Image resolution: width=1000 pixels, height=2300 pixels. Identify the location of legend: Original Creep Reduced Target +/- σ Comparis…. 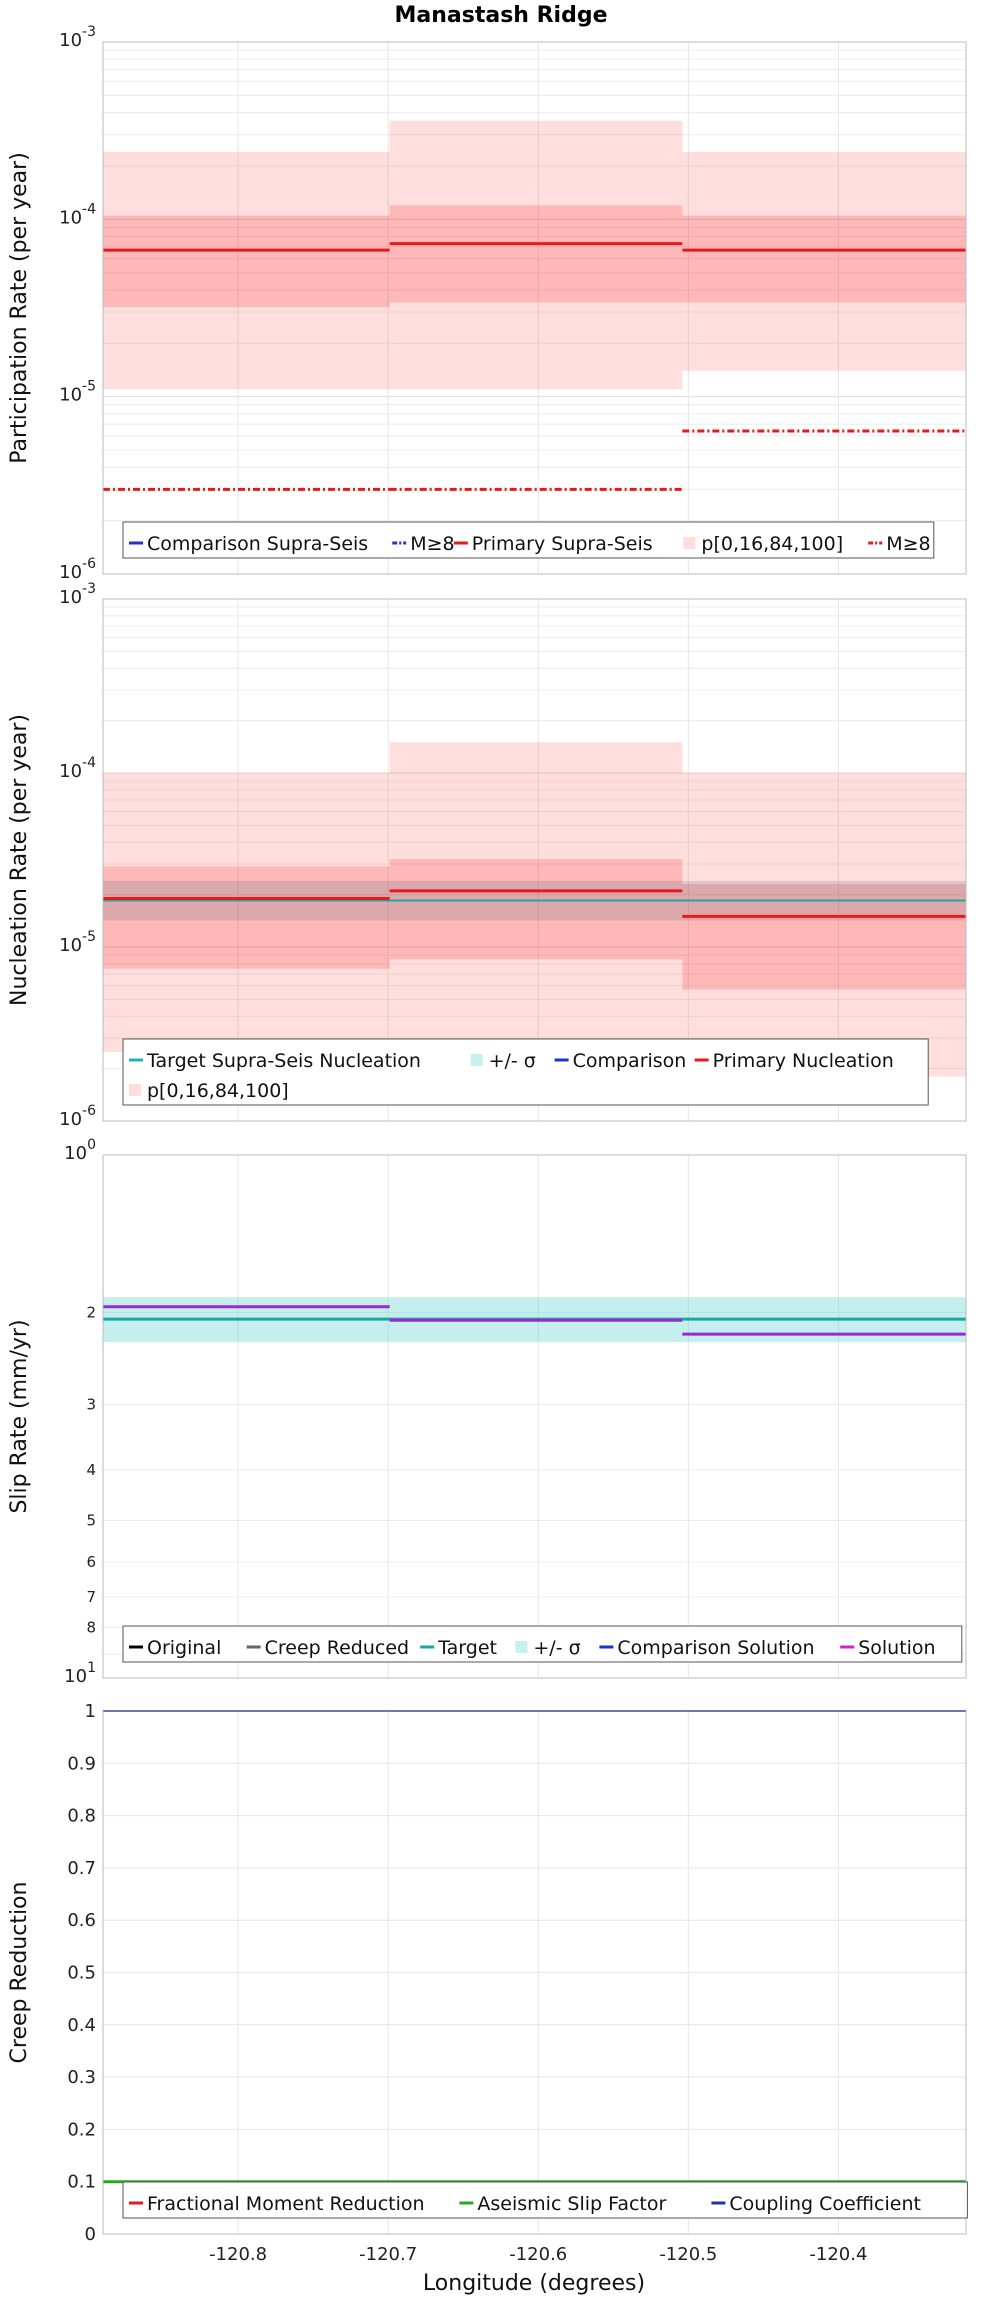
(542, 1644).